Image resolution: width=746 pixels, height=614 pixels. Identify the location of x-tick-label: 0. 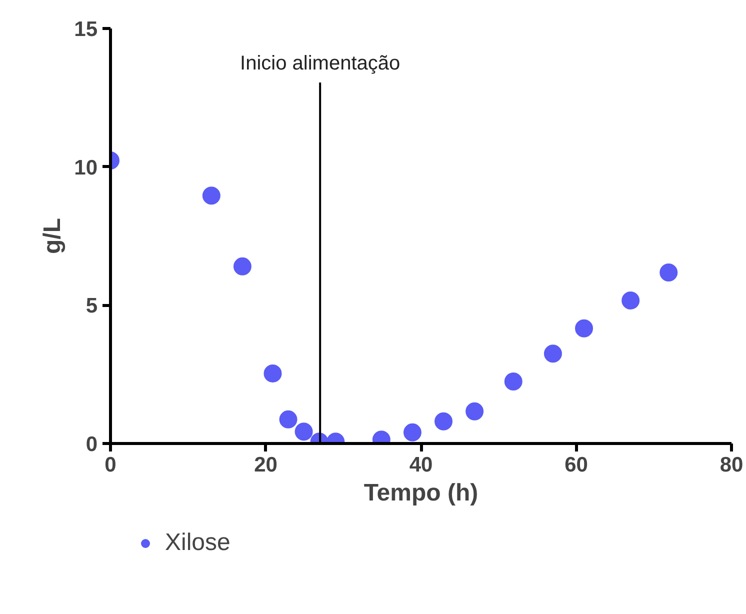
(110, 465).